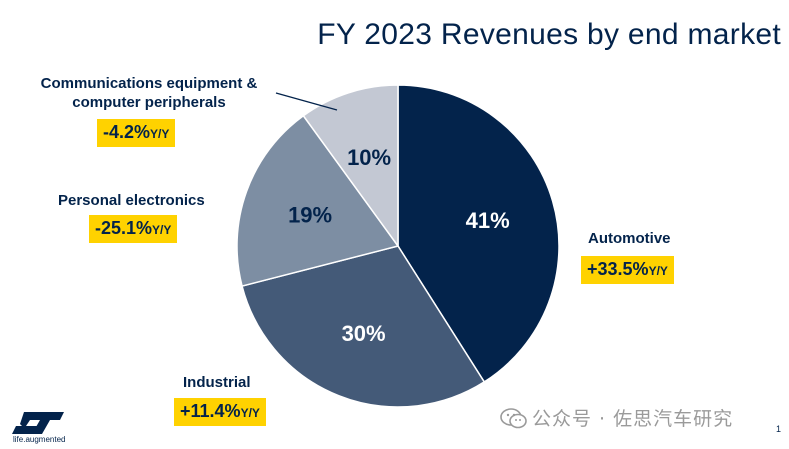 This screenshot has height=449, width=789. What do you see at coordinates (478, 233) in the screenshot?
I see `pie-slice-automotive` at bounding box center [478, 233].